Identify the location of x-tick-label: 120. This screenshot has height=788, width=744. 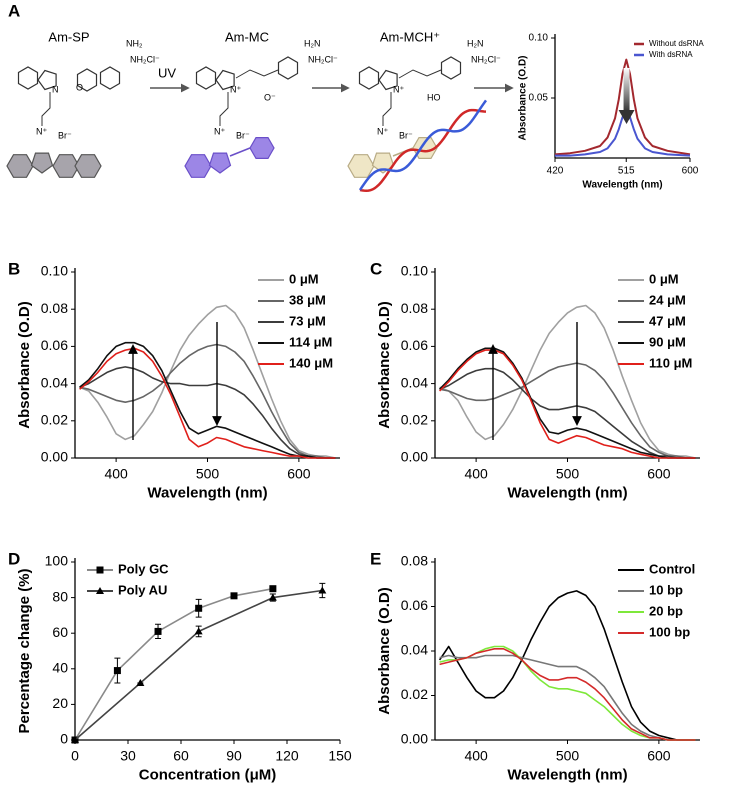
(287, 755).